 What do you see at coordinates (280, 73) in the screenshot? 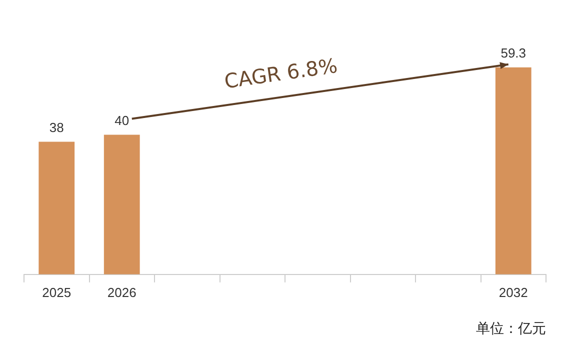
I see `annotation: CAGR 6.8%` at bounding box center [280, 73].